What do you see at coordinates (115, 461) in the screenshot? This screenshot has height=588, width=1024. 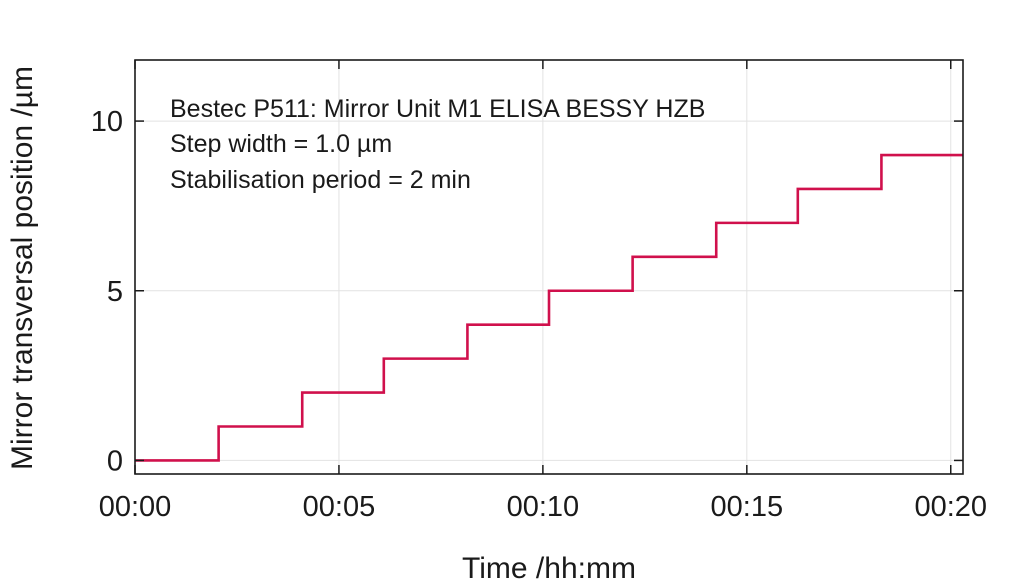 I see `y-tick-label: 0` at bounding box center [115, 461].